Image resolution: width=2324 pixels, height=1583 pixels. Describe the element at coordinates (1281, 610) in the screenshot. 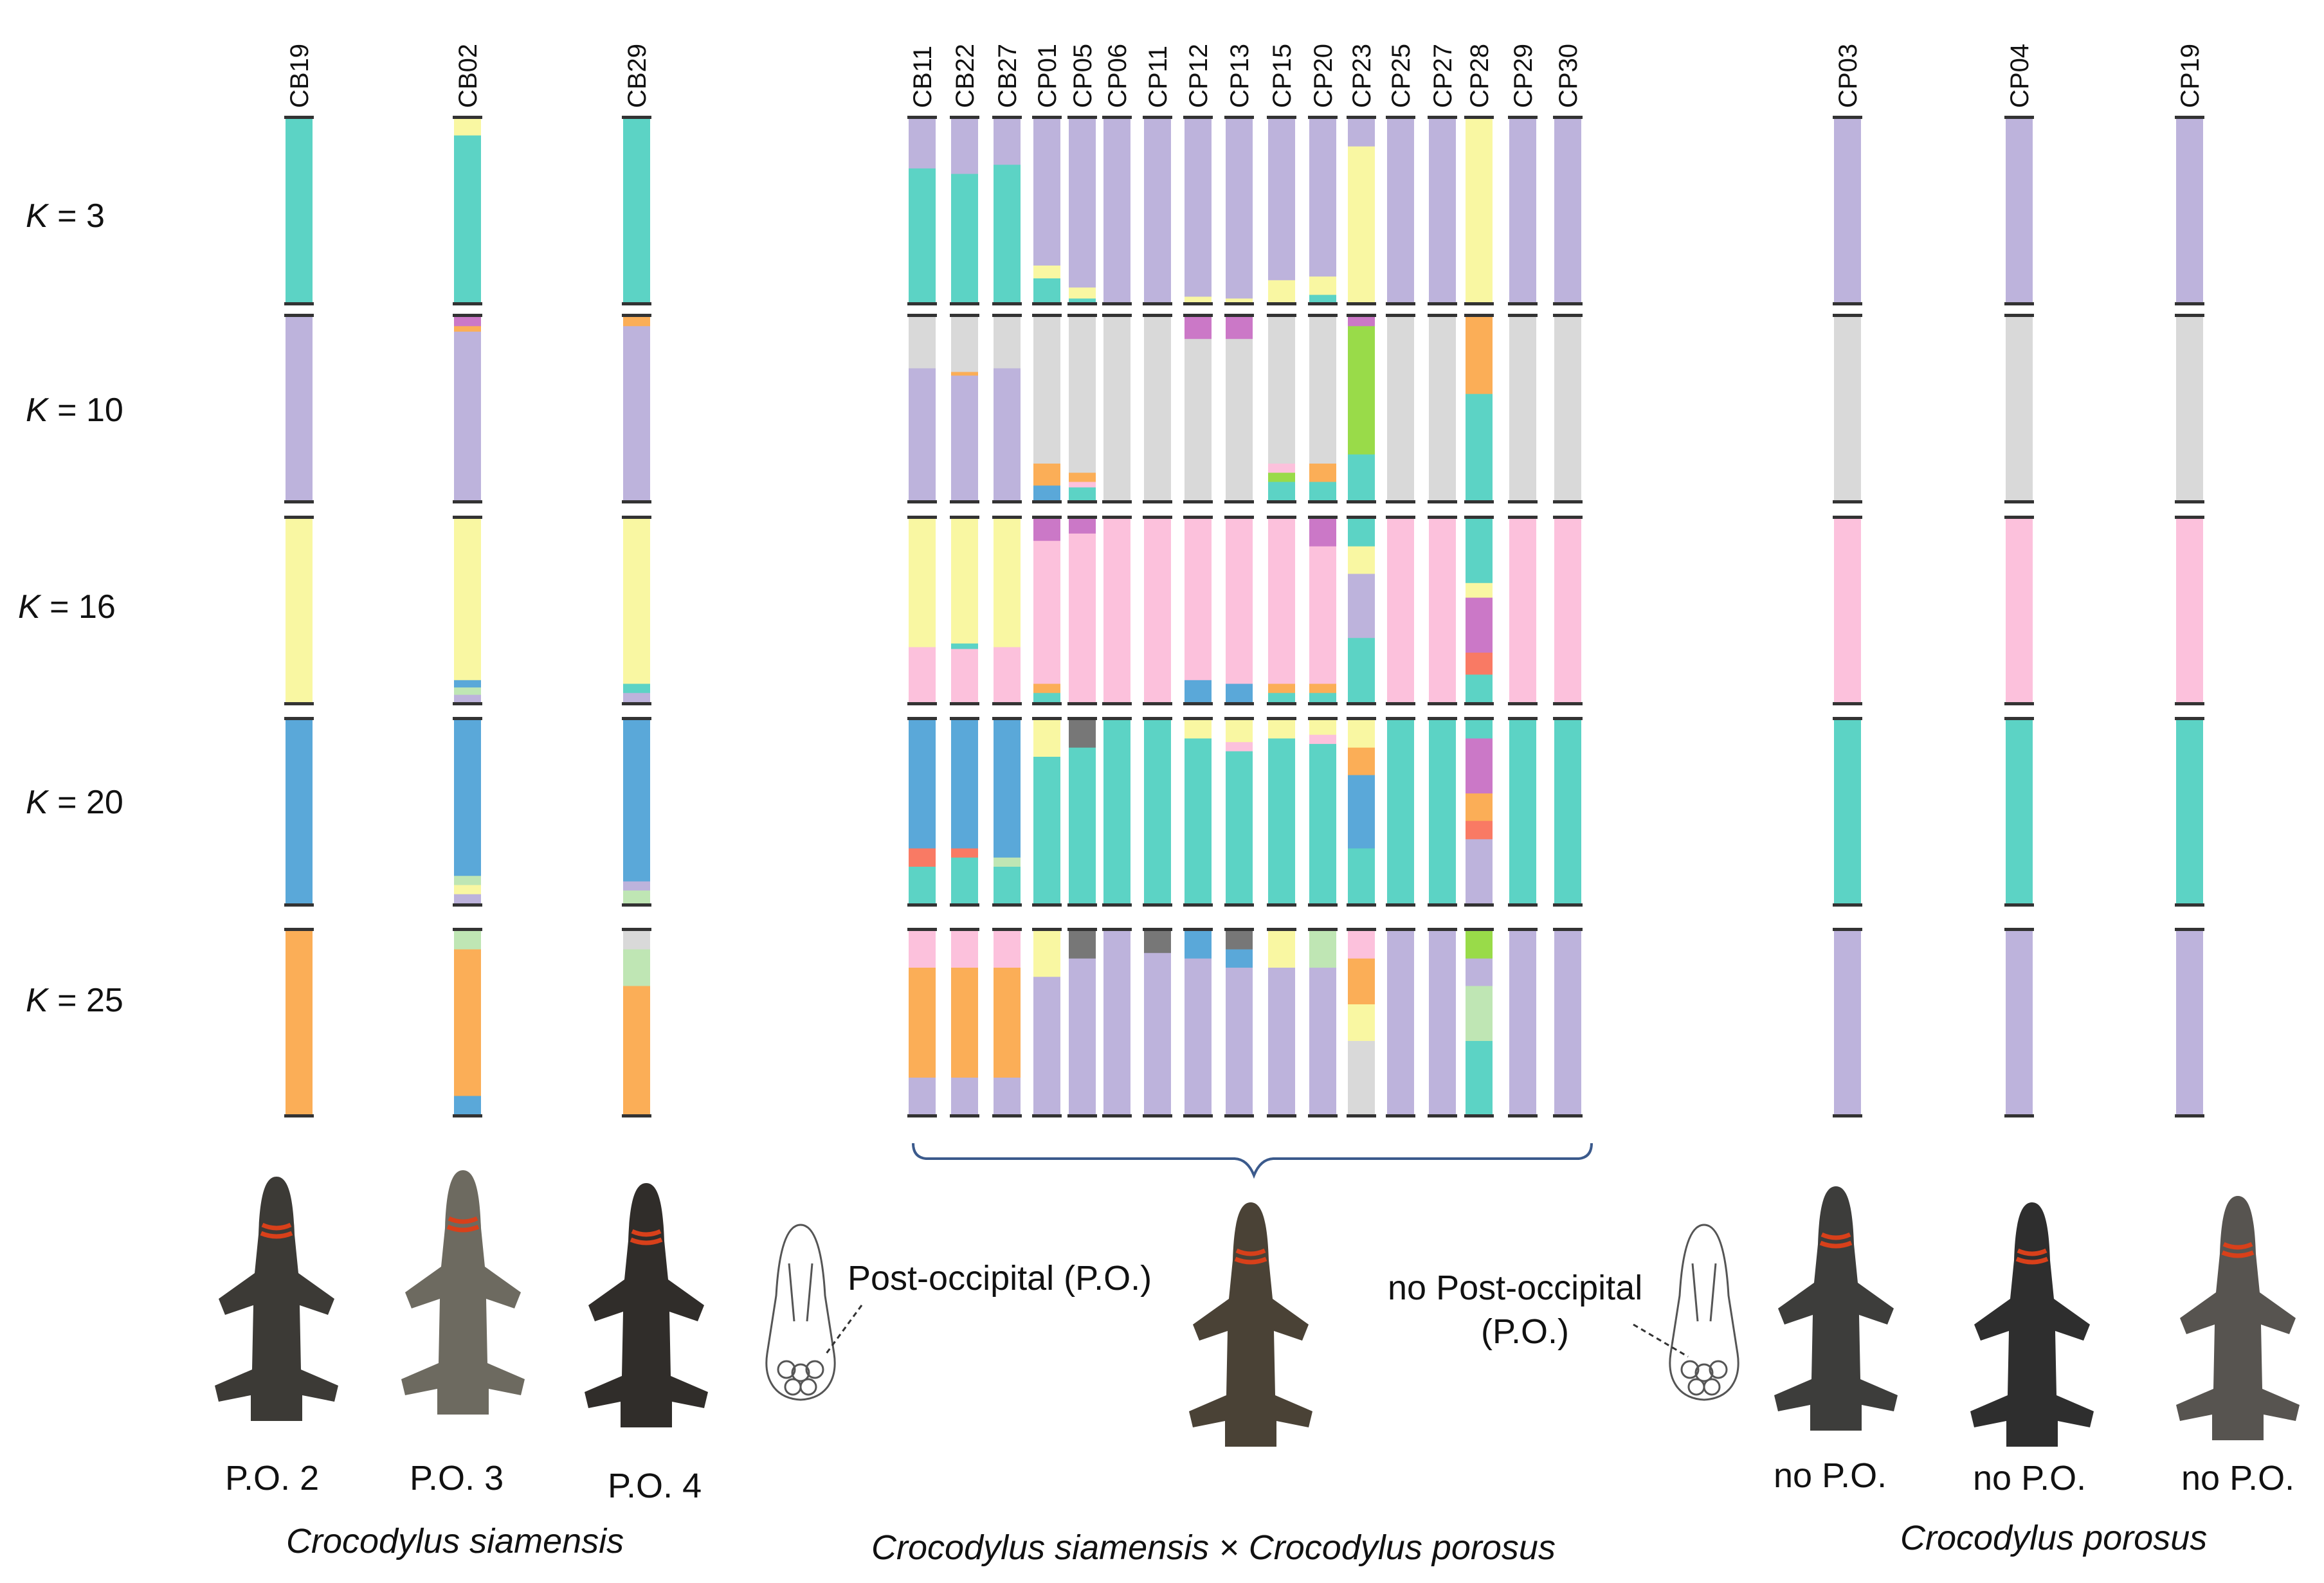

I see `bar-k16-cp15` at that location.